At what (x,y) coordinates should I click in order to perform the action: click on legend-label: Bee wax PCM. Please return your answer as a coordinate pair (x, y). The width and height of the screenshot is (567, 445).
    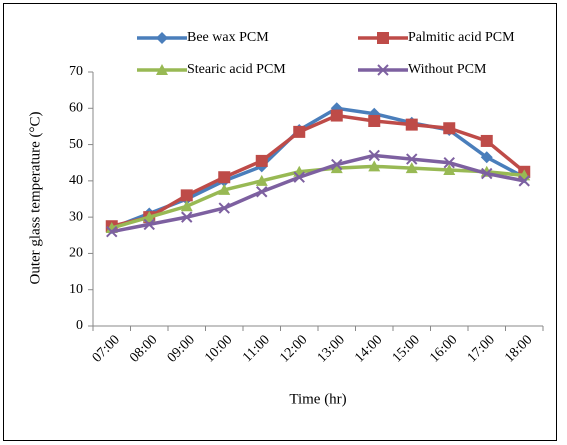
    Looking at the image, I should click on (228, 37).